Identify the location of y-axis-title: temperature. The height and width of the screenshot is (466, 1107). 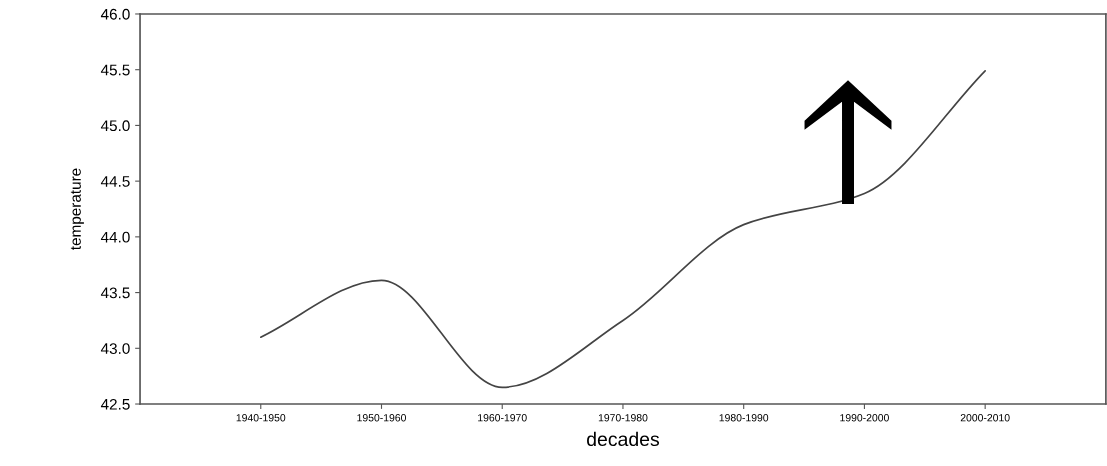
(77, 209).